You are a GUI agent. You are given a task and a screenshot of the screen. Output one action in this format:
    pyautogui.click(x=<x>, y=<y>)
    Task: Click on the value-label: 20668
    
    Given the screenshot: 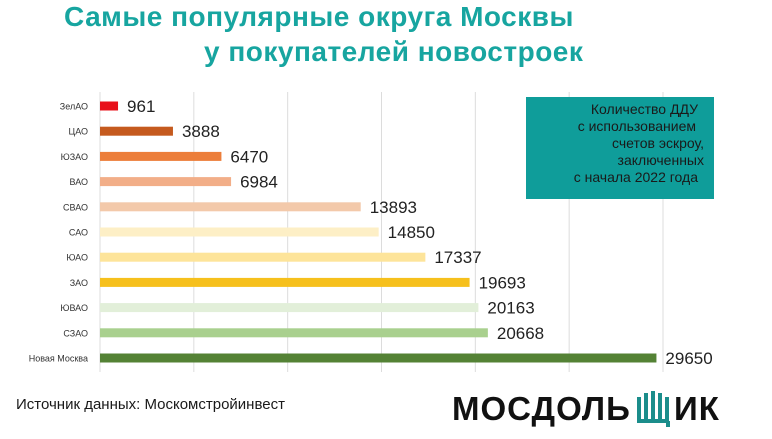 What is the action you would take?
    pyautogui.click(x=520, y=333)
    